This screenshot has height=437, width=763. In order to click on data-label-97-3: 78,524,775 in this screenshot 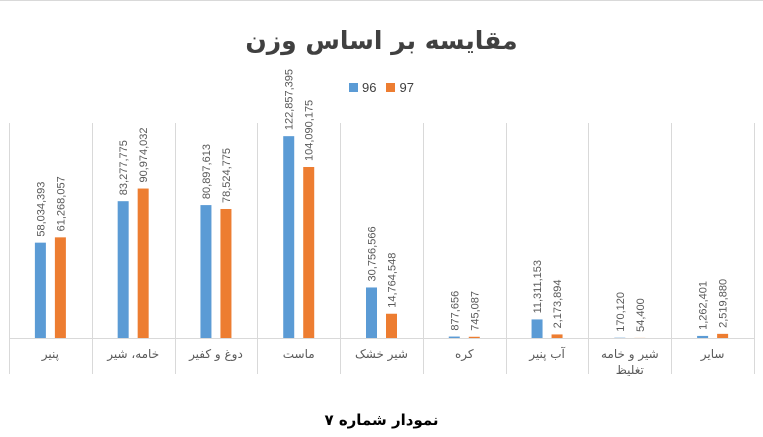, I will do `click(227, 175)`.